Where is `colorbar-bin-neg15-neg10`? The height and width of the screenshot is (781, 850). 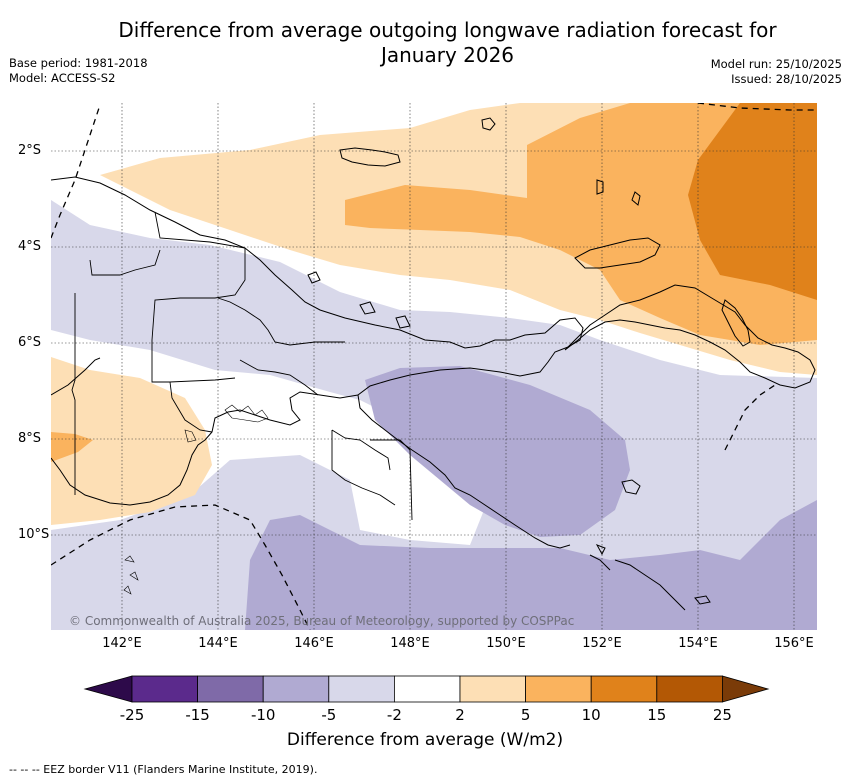
colorbar-bin-neg15-neg10 is located at coordinates (230, 689).